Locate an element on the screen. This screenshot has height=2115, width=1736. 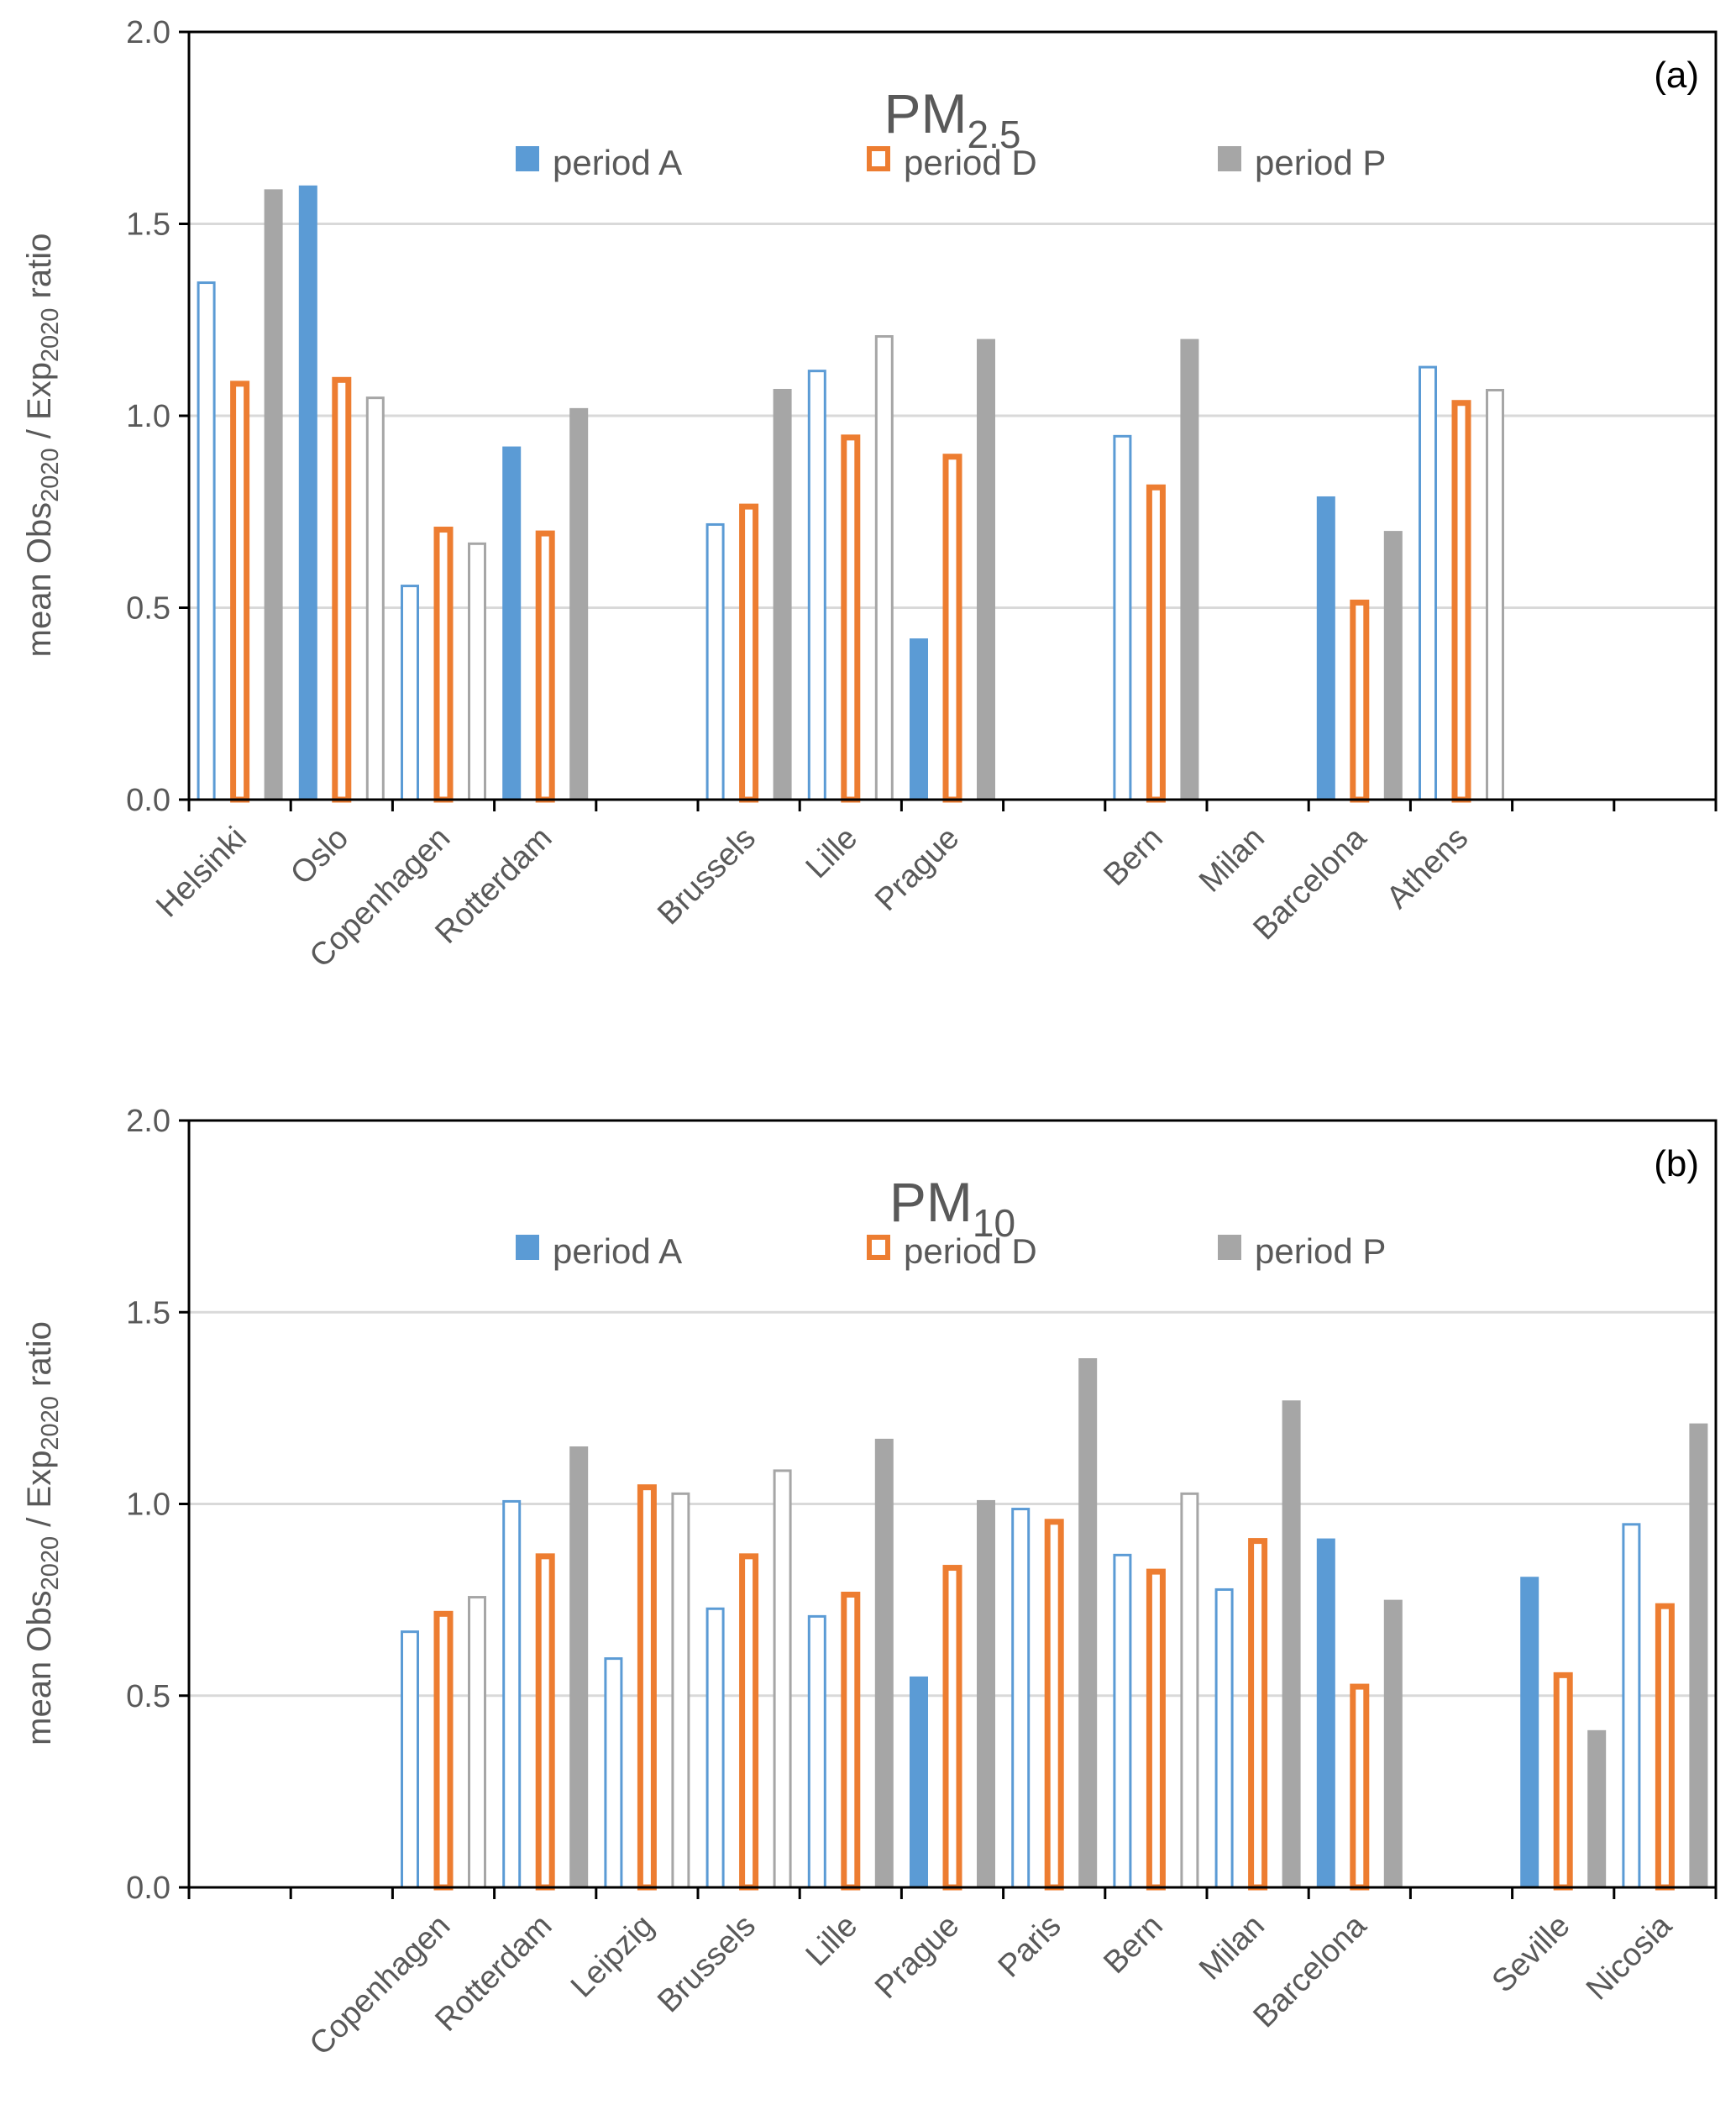
category-label: Leipzig is located at coordinates (612, 1956).